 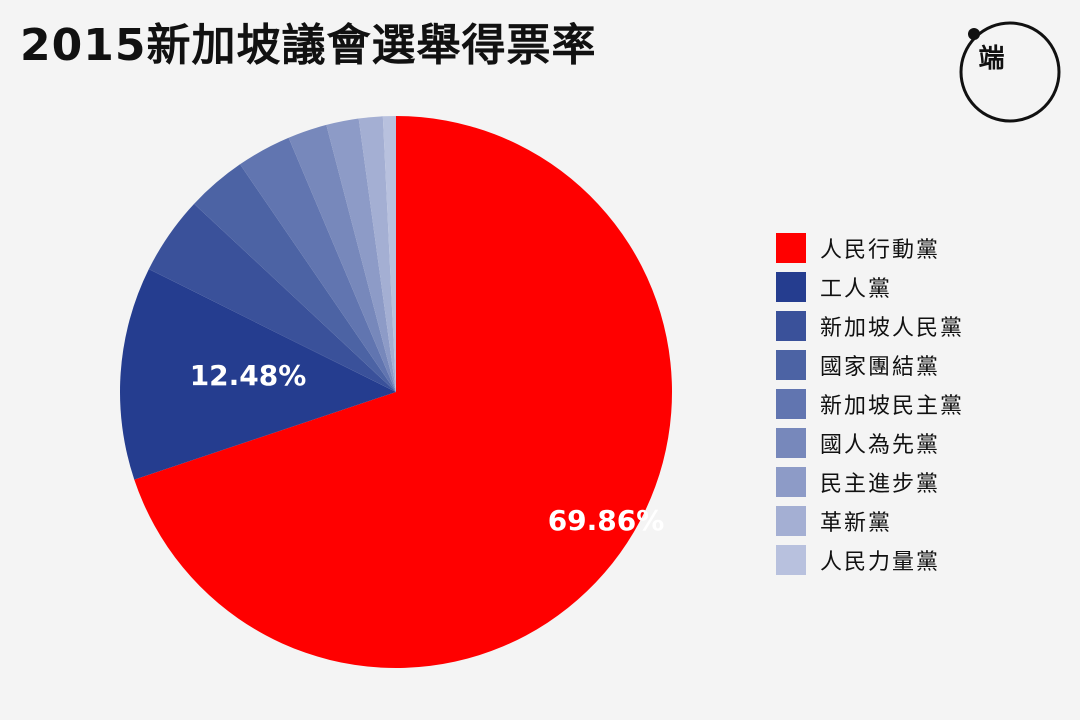 What do you see at coordinates (856, 523) in the screenshot?
I see `legend-label: 革新黨` at bounding box center [856, 523].